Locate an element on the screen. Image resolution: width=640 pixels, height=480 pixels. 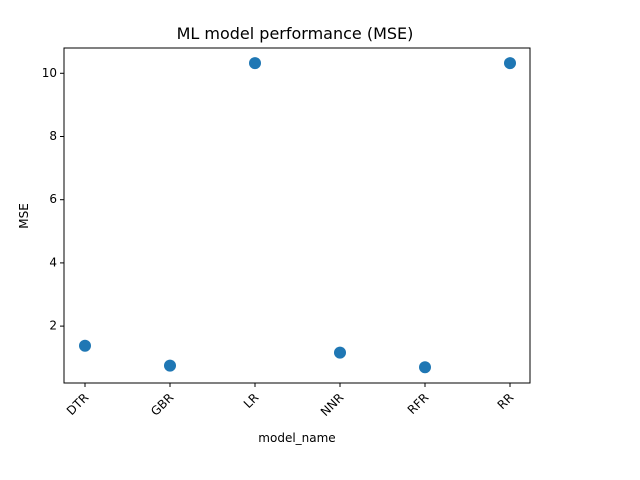
x-axis-label: model_name is located at coordinates (296, 438).